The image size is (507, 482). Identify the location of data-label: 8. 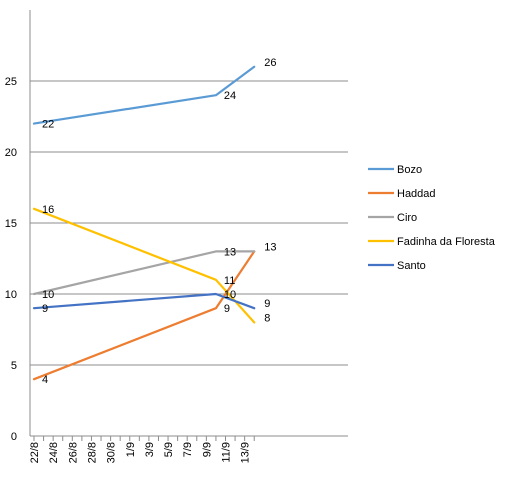
(267, 318).